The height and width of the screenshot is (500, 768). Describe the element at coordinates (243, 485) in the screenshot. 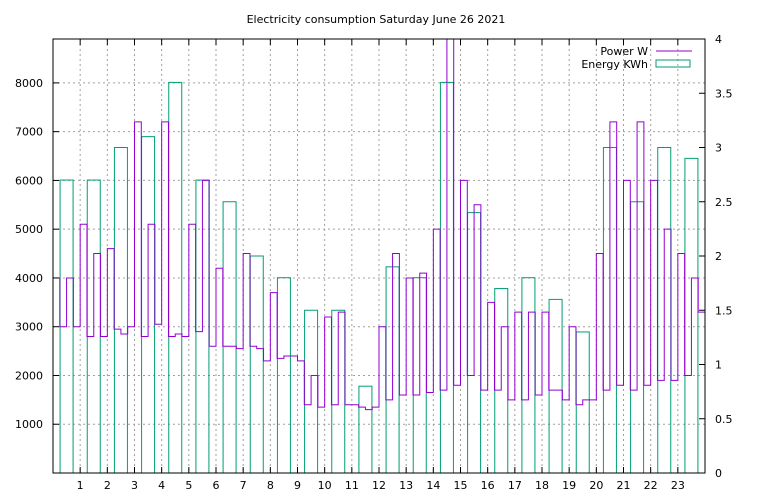

I see `x-tick-label: 7` at that location.